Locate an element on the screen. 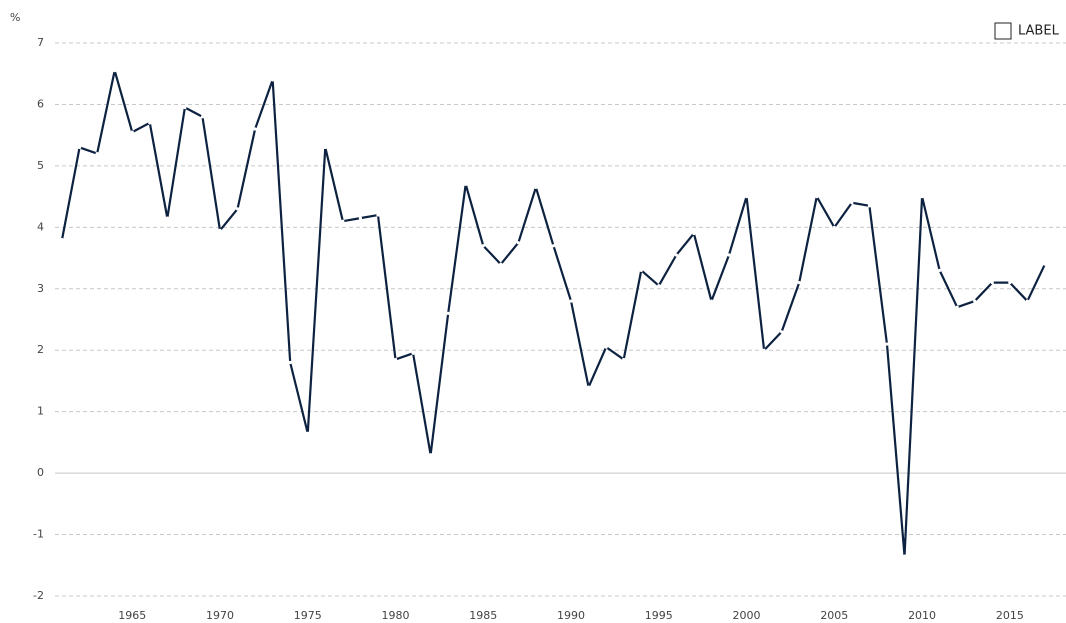 The width and height of the screenshot is (1066, 623). y-tick-label: -2 is located at coordinates (38, 595).